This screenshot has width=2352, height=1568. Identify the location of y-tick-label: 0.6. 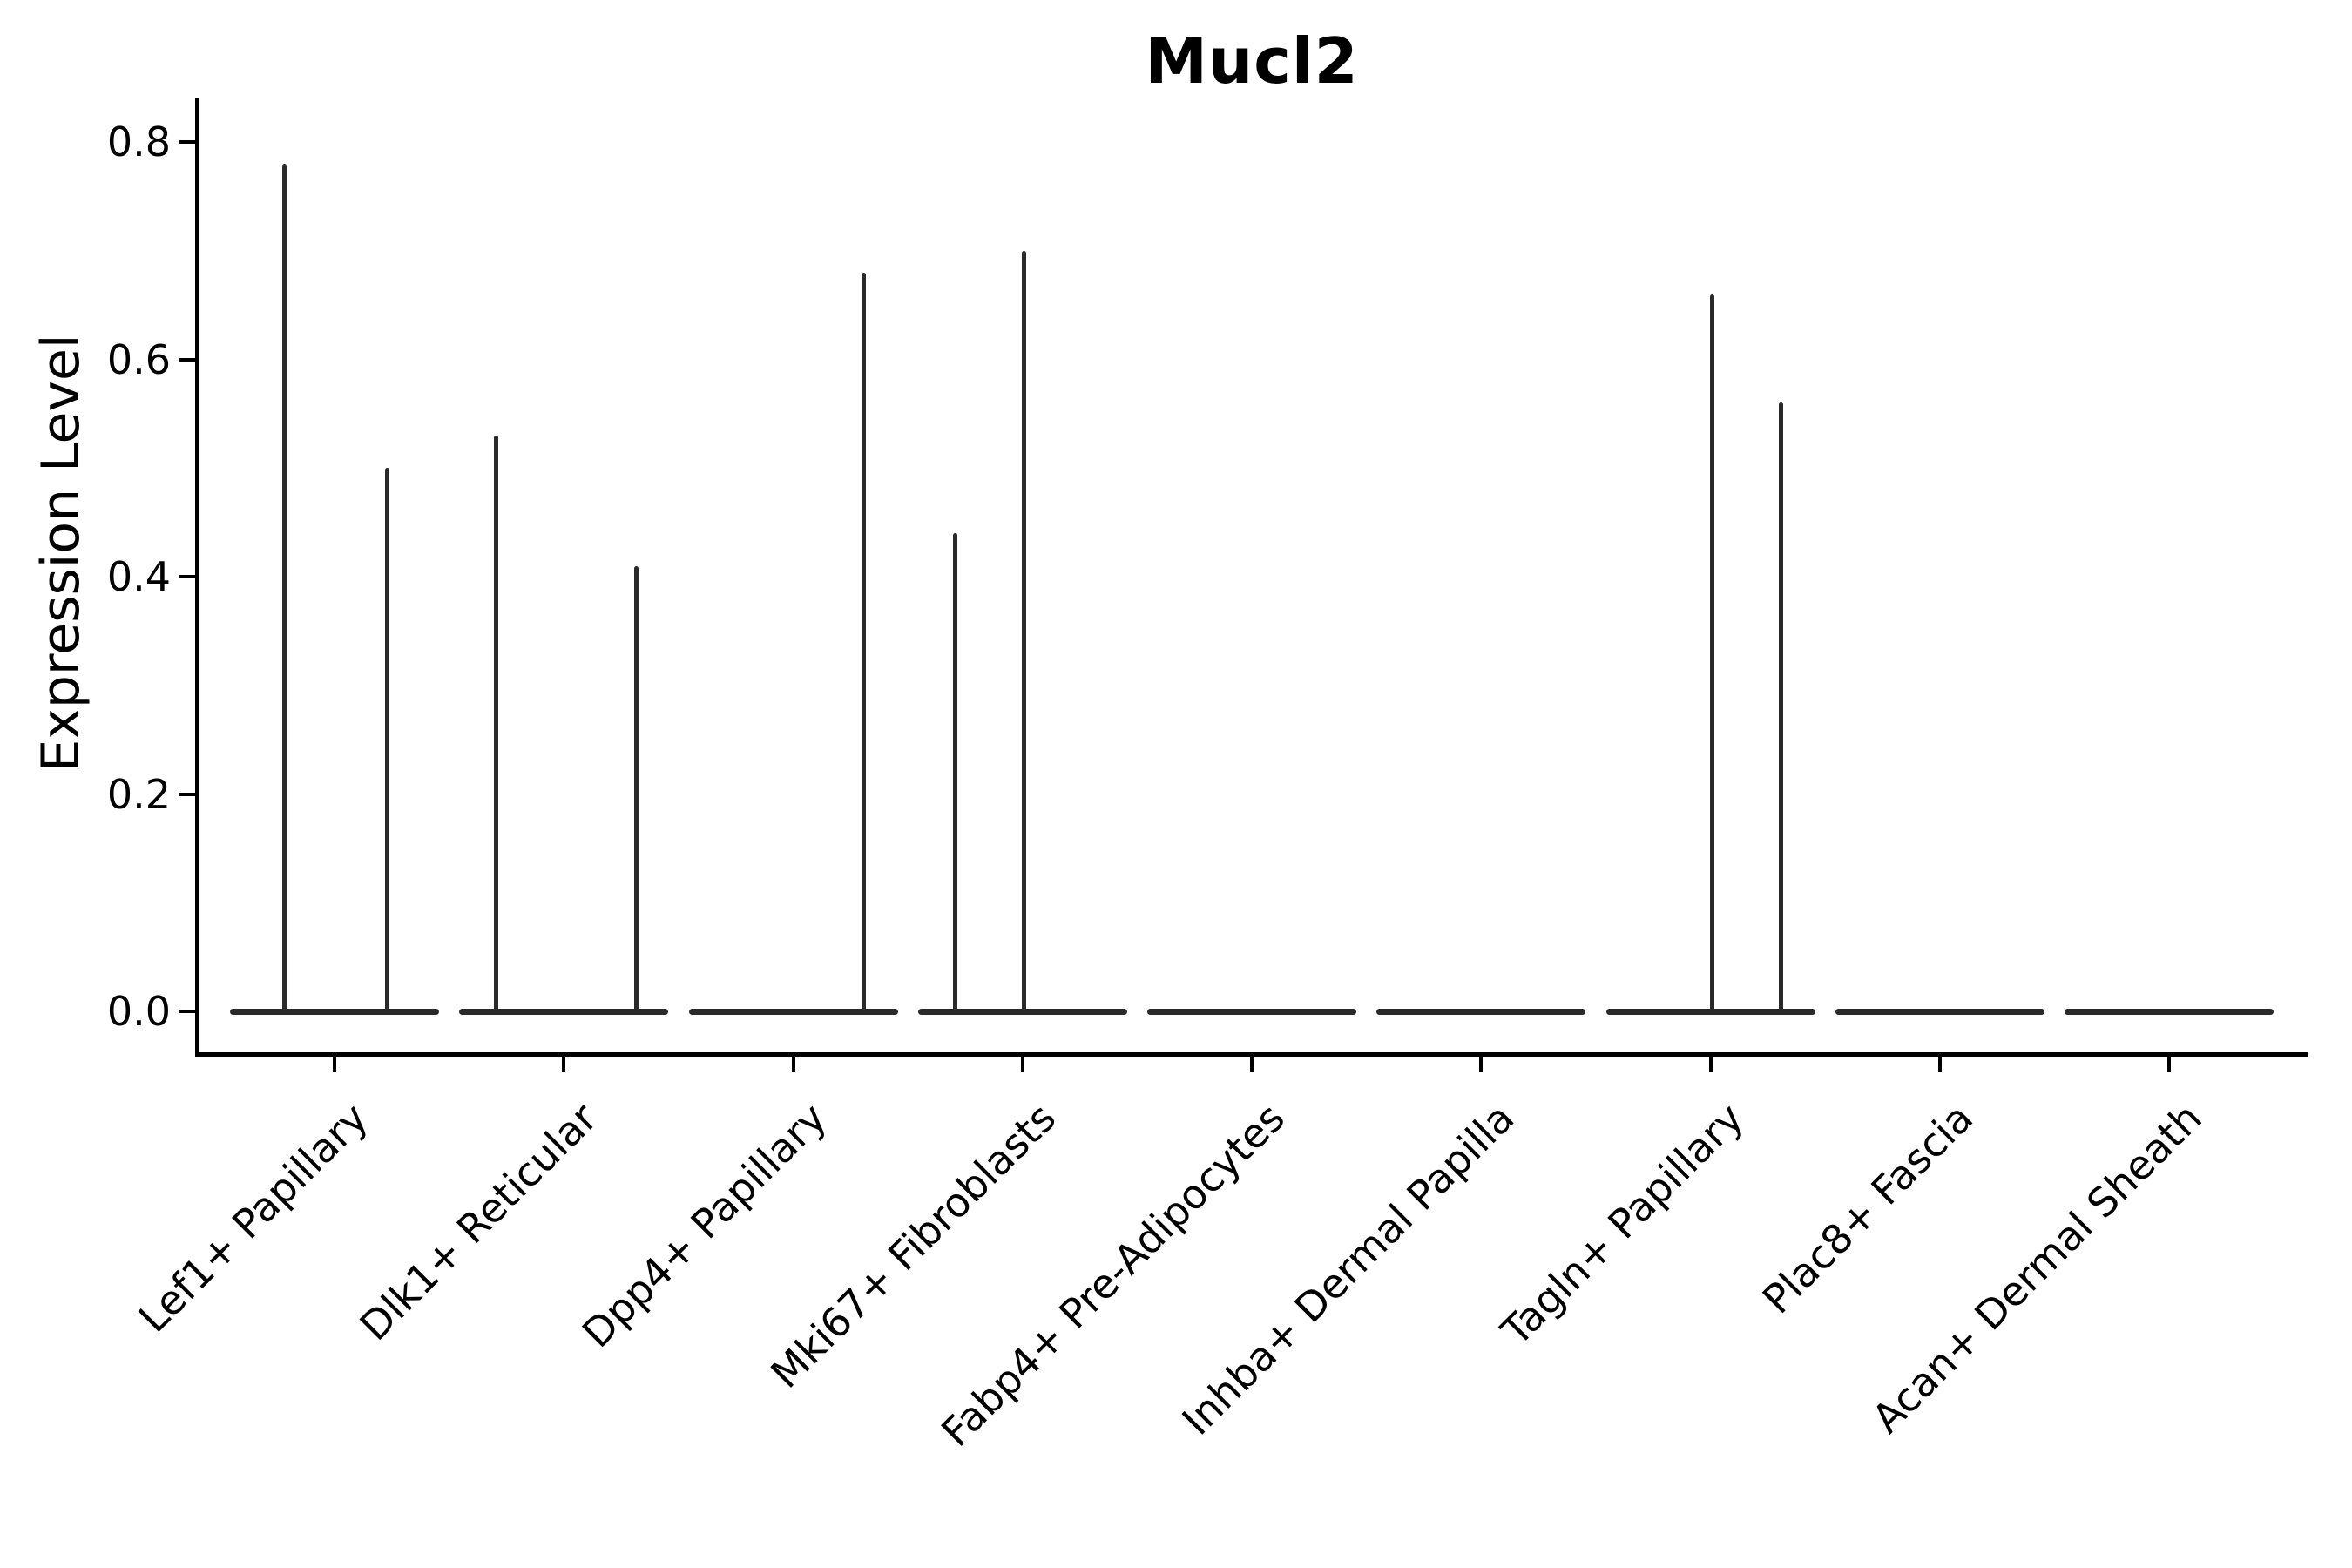
(138, 359).